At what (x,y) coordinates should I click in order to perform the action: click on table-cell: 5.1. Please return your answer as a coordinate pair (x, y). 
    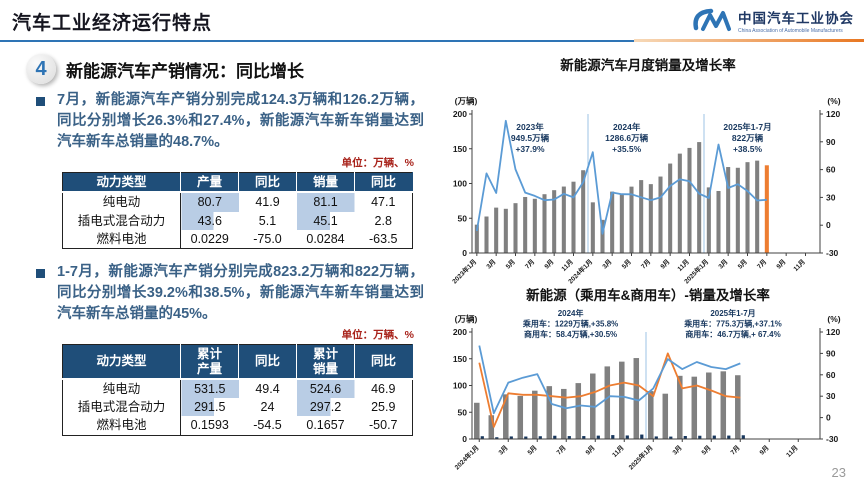
    Looking at the image, I should click on (267, 220).